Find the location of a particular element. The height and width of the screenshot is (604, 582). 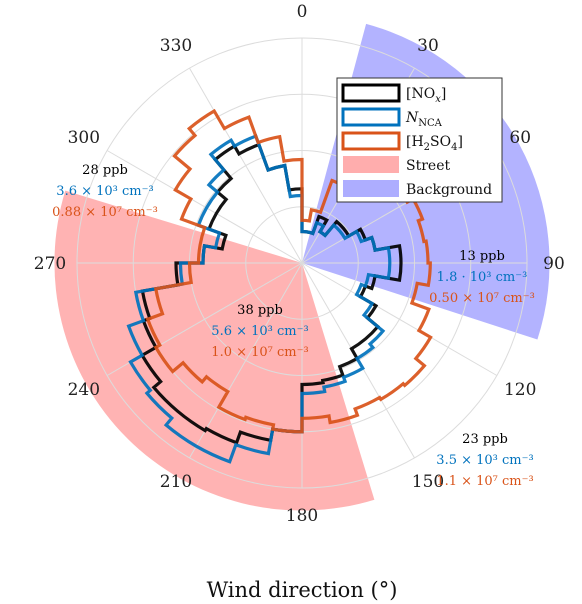

legend-label: NNCA is located at coordinates (424, 119).